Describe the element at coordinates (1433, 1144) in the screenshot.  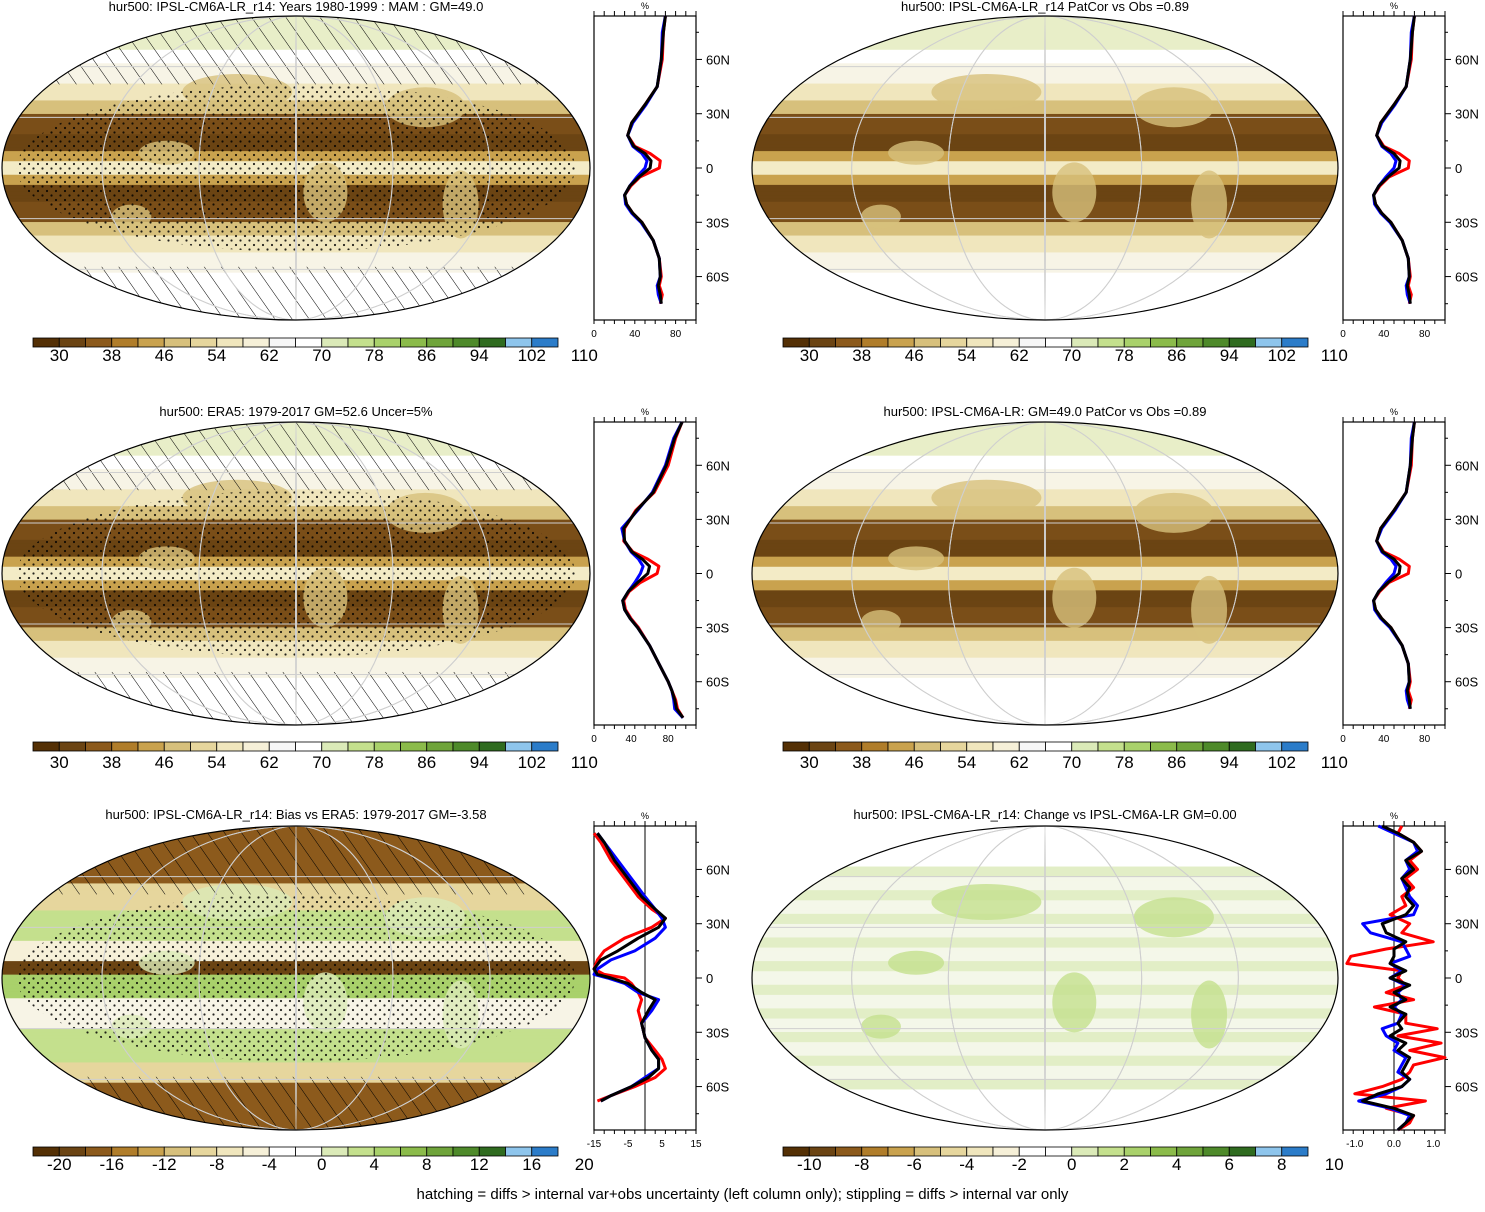
I see `zonal-x-tick-label: 1.0` at that location.